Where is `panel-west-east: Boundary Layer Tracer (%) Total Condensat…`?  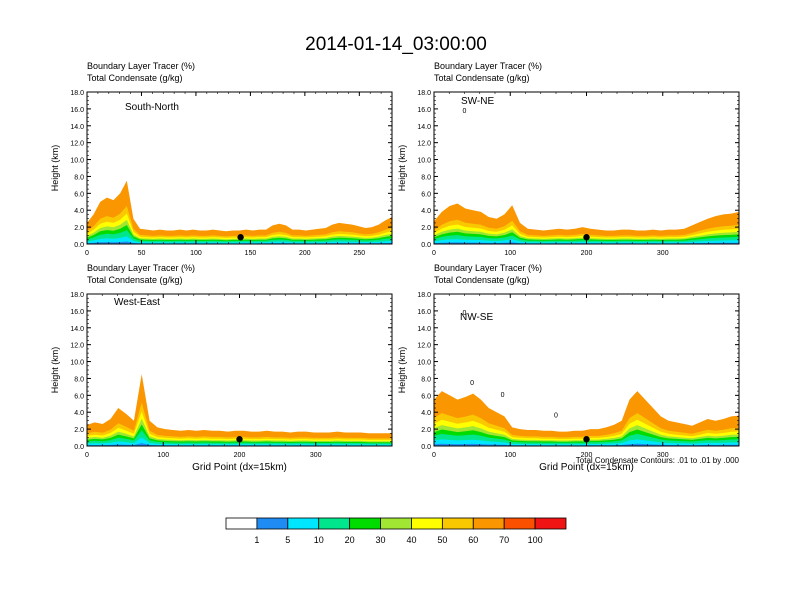
panel-west-east: Boundary Layer Tracer (%) Total Condensat… is located at coordinates (221, 368).